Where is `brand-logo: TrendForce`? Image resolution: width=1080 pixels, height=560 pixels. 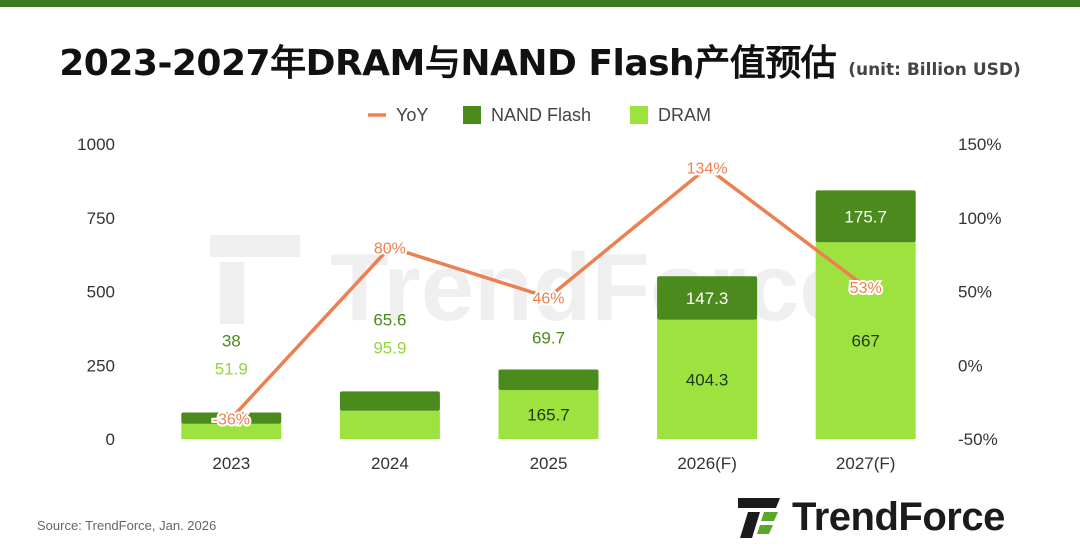 brand-logo: TrendForce is located at coordinates (870, 517).